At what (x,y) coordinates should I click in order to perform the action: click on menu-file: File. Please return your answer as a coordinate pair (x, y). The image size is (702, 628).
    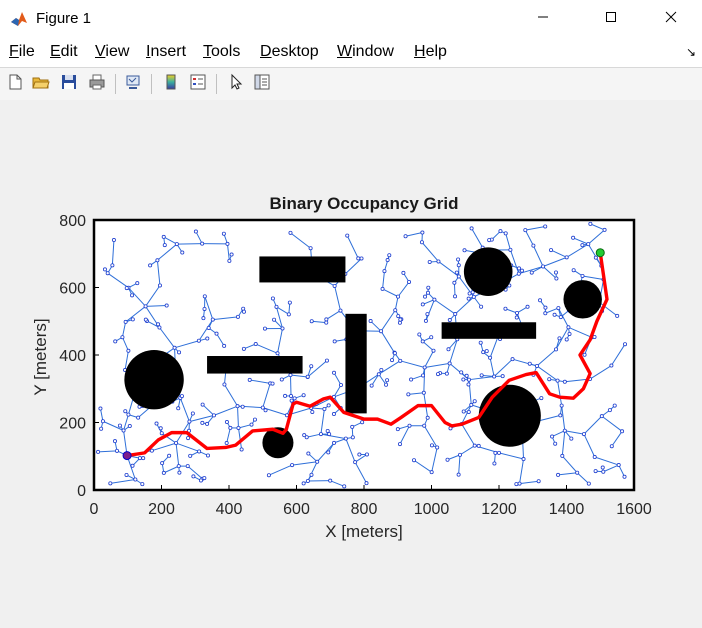
    Looking at the image, I should click on (22, 51).